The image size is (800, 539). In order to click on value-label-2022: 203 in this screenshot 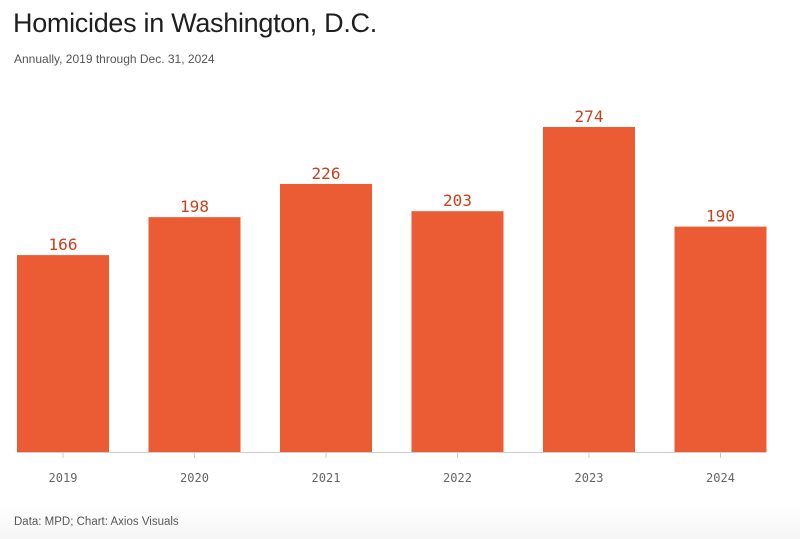, I will do `click(457, 200)`.